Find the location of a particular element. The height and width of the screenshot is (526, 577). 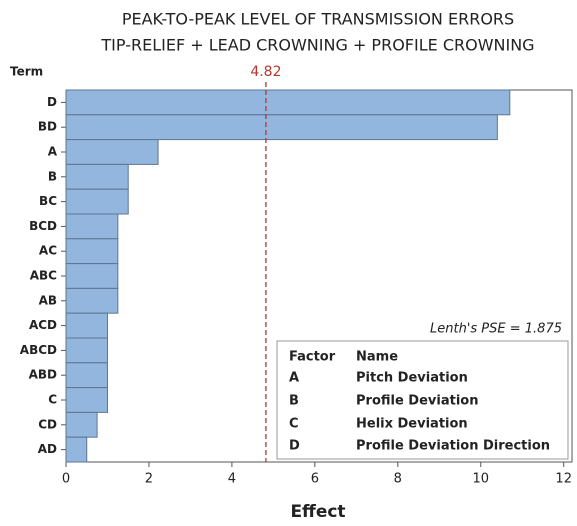

legend-entry: Profile Deviation Direction is located at coordinates (453, 446).